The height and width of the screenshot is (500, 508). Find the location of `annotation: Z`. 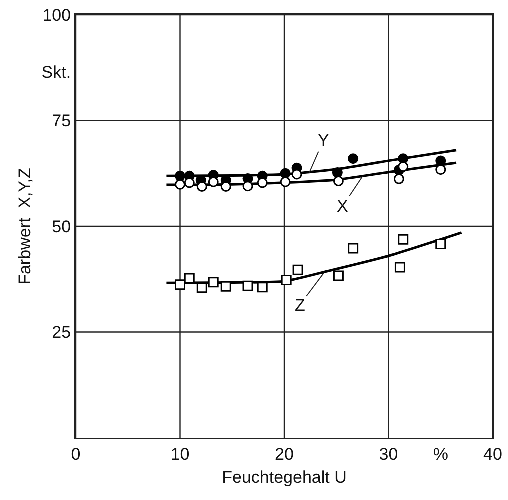

annotation: Z is located at coordinates (300, 305).